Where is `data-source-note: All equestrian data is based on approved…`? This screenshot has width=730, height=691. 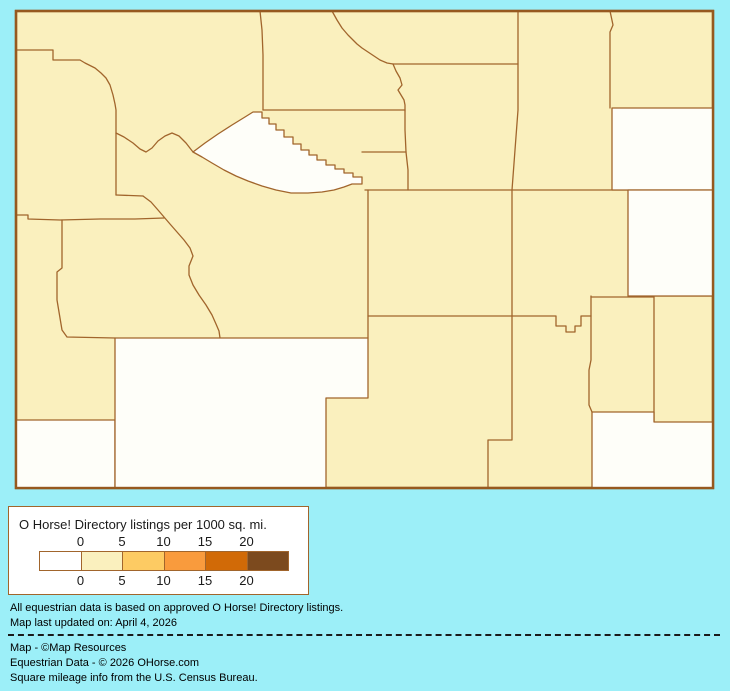
data-source-note: All equestrian data is based on approved… is located at coordinates (177, 608).